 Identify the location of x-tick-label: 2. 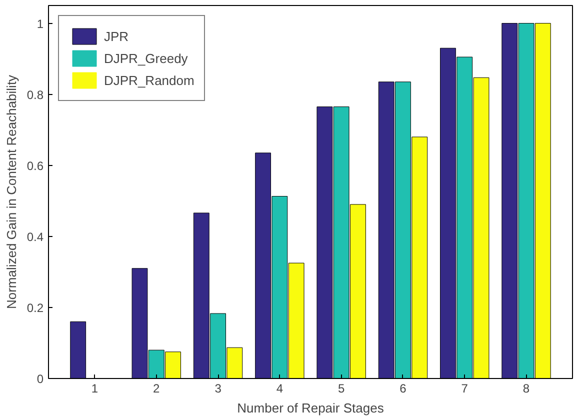
(156, 389).